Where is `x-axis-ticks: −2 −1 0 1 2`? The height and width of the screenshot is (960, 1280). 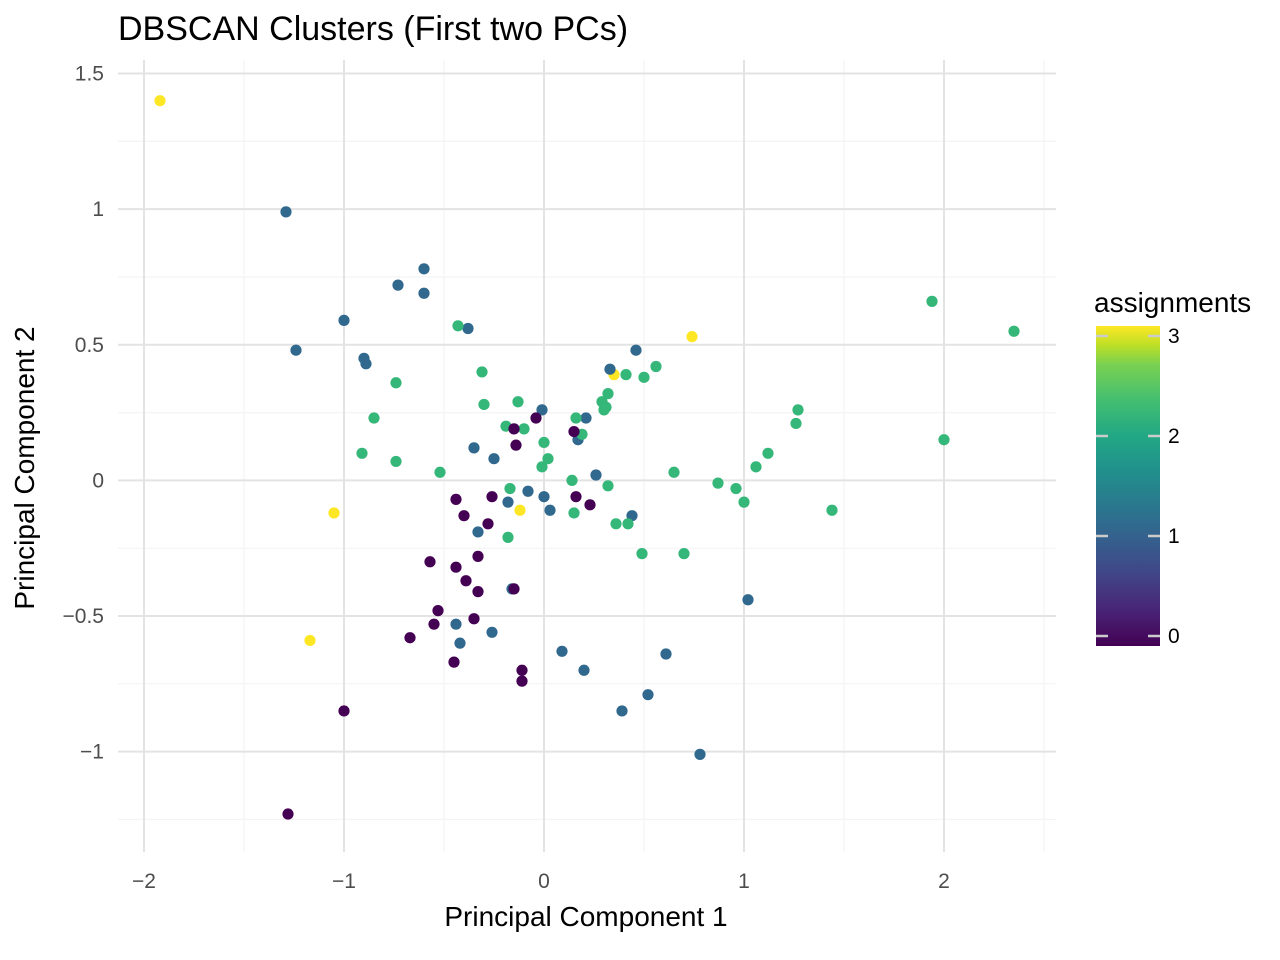 x-axis-ticks: −2 −1 0 1 2 is located at coordinates (541, 881).